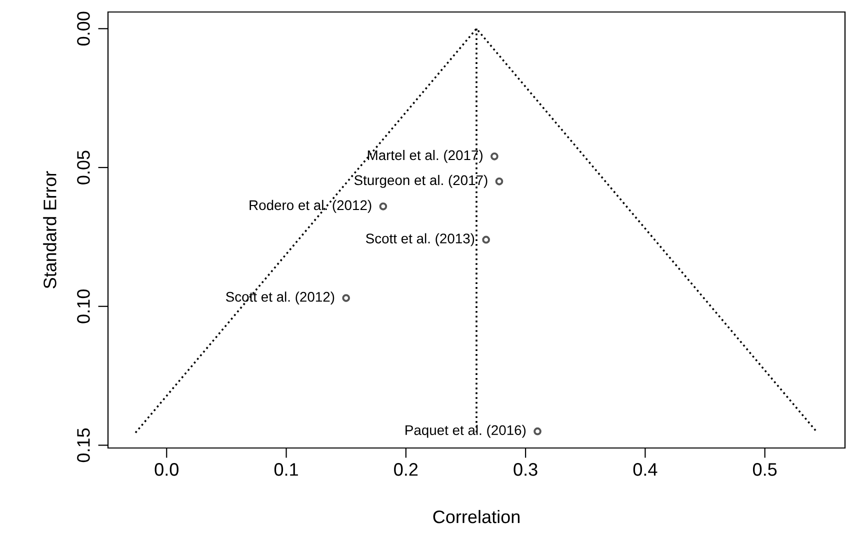  I want to click on annotation: Scott et al. (2012), so click(280, 298).